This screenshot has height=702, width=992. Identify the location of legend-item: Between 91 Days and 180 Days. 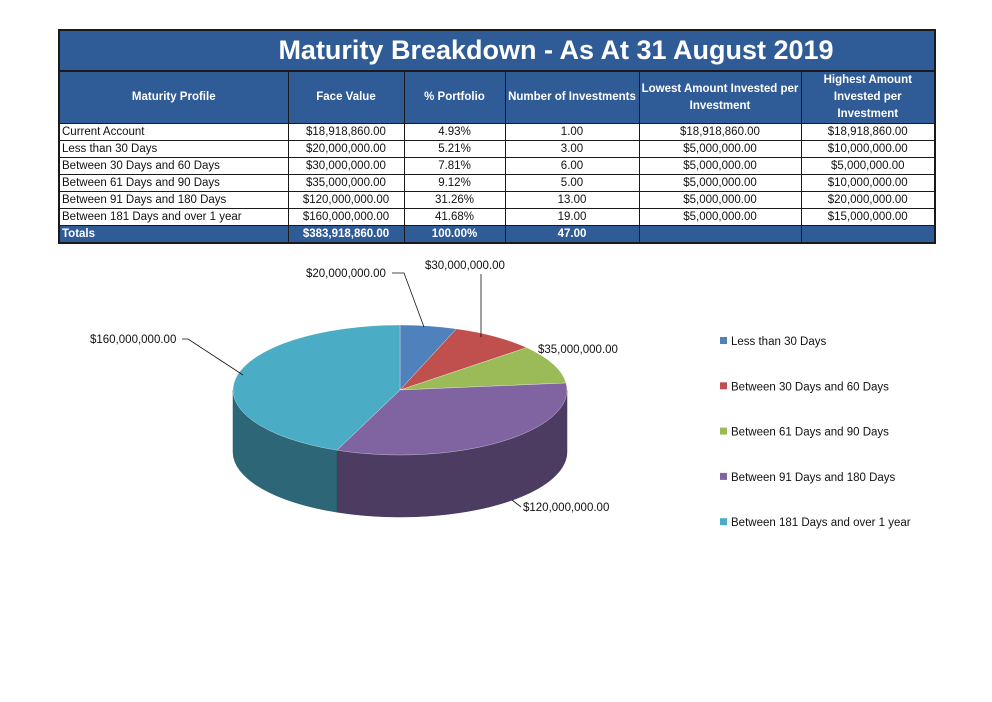
(813, 478).